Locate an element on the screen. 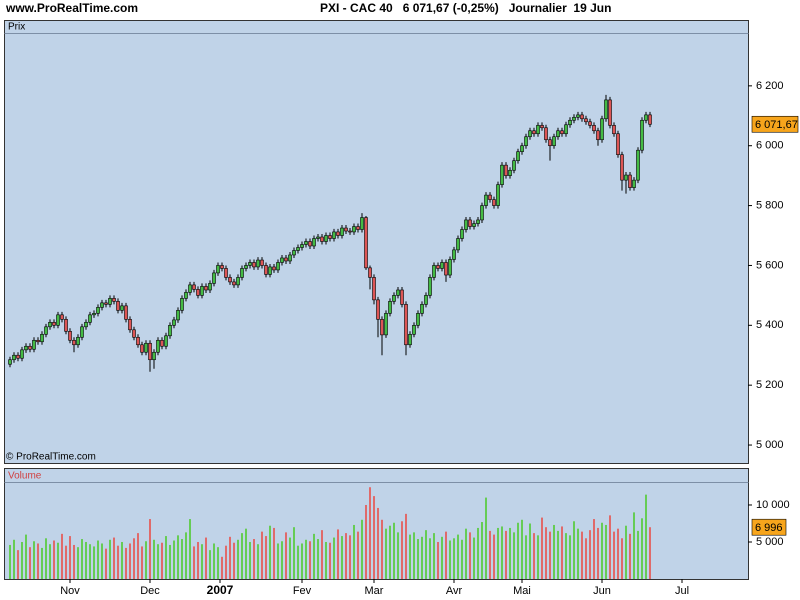 This screenshot has width=800, height=600. y-tick-label: 5 200 is located at coordinates (770, 385).